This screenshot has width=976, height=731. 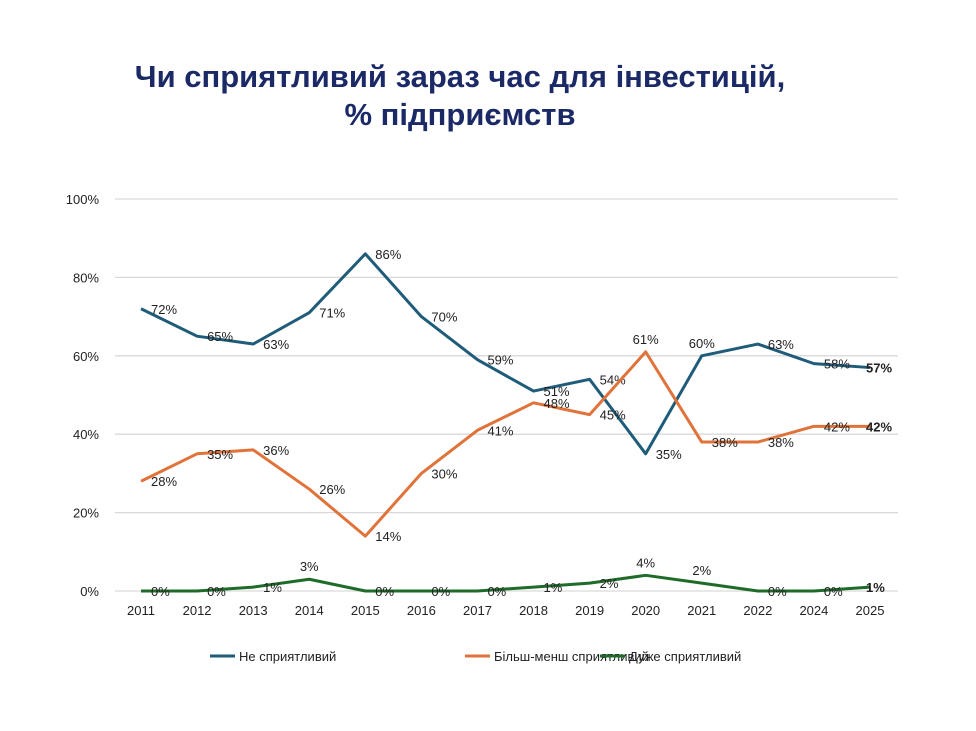 What do you see at coordinates (460, 76) in the screenshot?
I see `chart-title-line-1: Чи сприятливий зараз час для інвестицій,` at bounding box center [460, 76].